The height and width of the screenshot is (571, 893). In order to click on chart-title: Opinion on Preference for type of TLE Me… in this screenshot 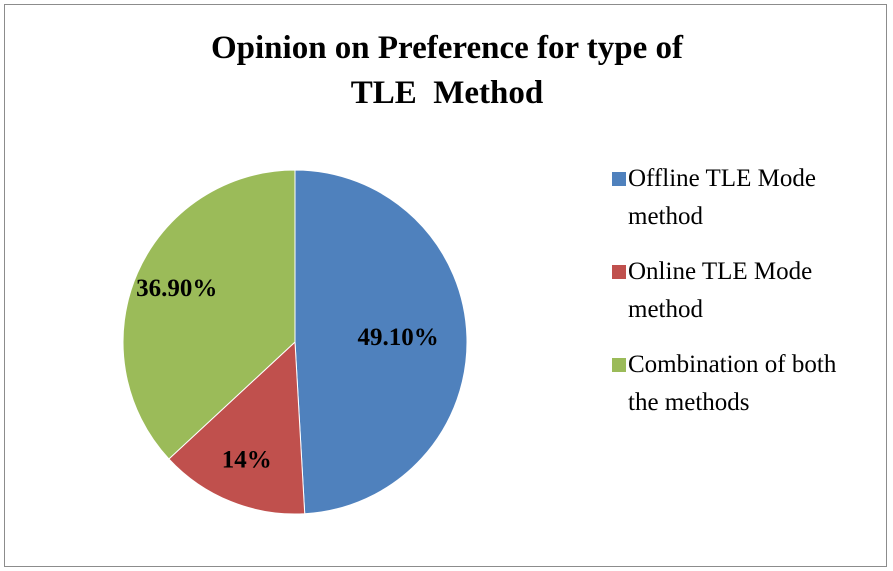, I will do `click(450, 70)`.